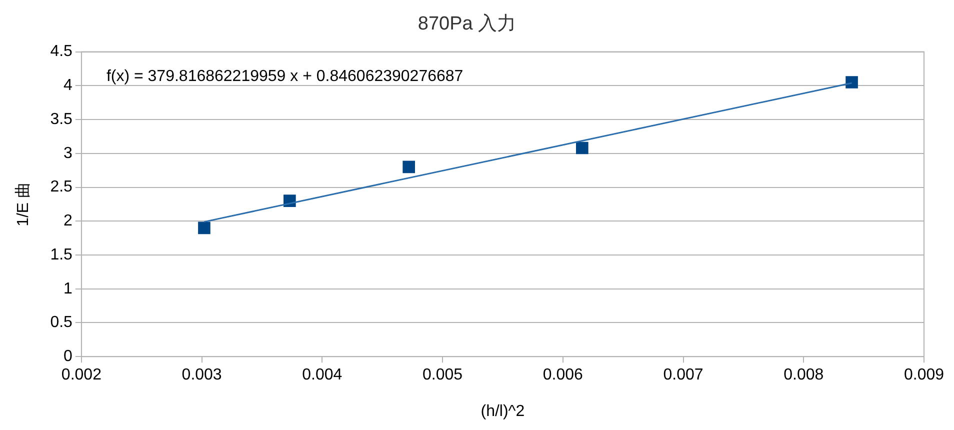 Image resolution: width=954 pixels, height=430 pixels. What do you see at coordinates (924, 375) in the screenshot?
I see `x-tick-label: 0.009` at bounding box center [924, 375].